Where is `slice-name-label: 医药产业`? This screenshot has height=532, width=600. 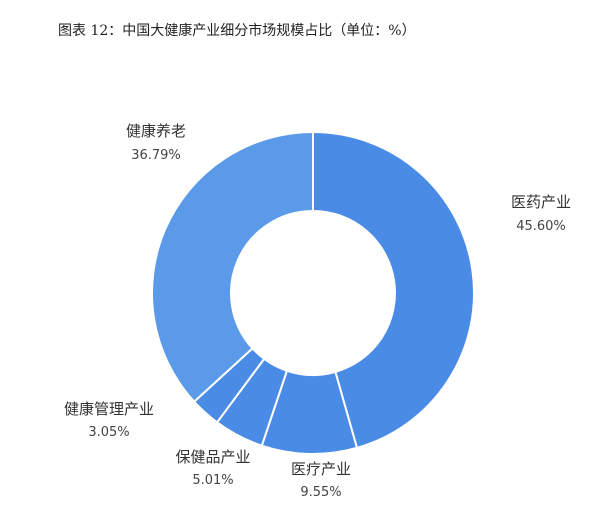
slice-name-label: 医药产业 is located at coordinates (541, 202).